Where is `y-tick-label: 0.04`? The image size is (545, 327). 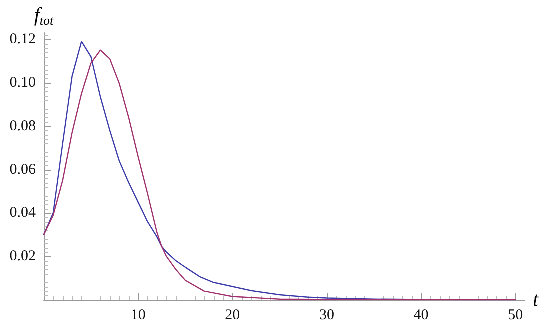
y-tick-label: 0.04 is located at coordinates (23, 213).